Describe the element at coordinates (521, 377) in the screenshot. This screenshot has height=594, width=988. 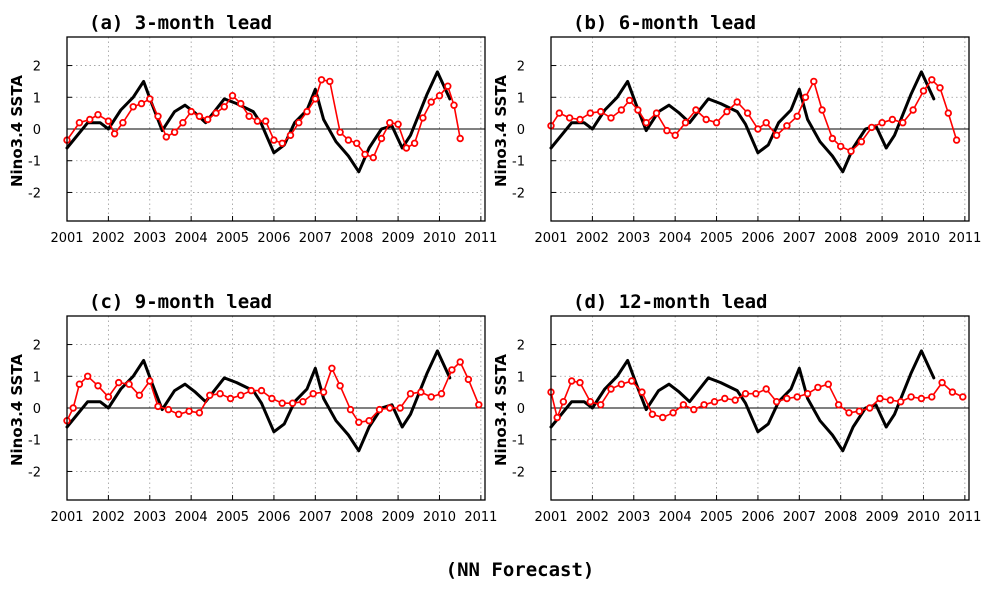
I see `y-tick-label: 1` at that location.